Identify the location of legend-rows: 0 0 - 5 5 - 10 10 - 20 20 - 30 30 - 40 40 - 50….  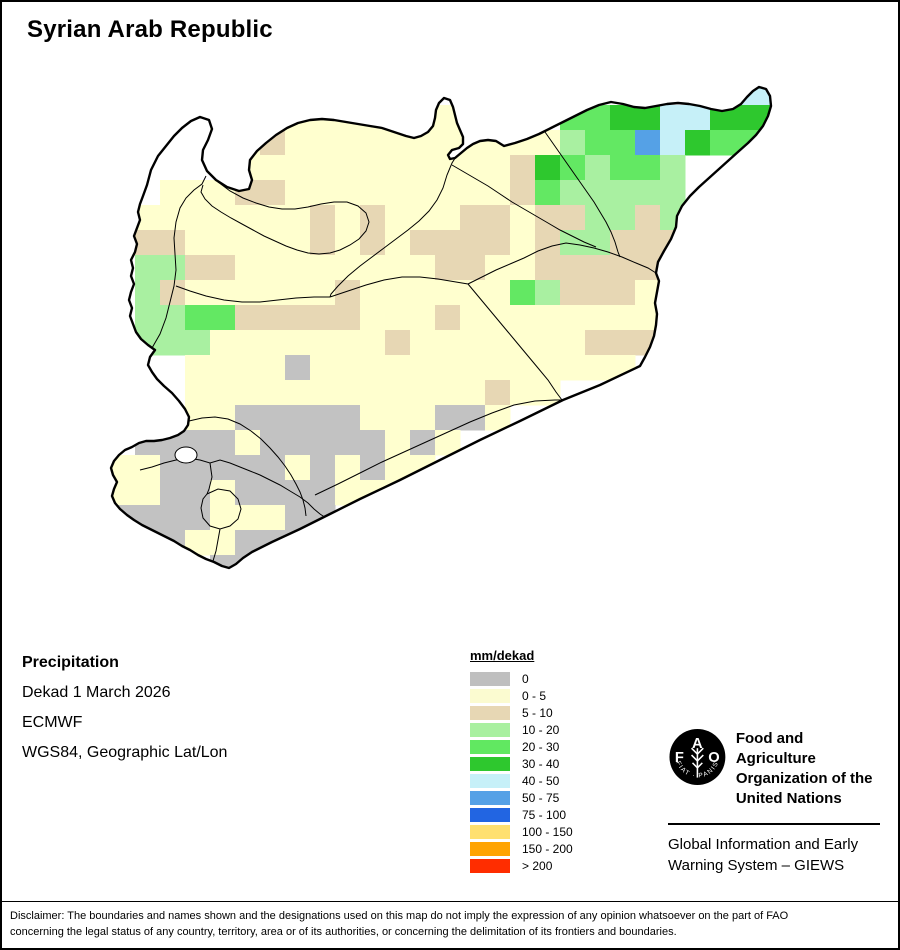
(521, 772).